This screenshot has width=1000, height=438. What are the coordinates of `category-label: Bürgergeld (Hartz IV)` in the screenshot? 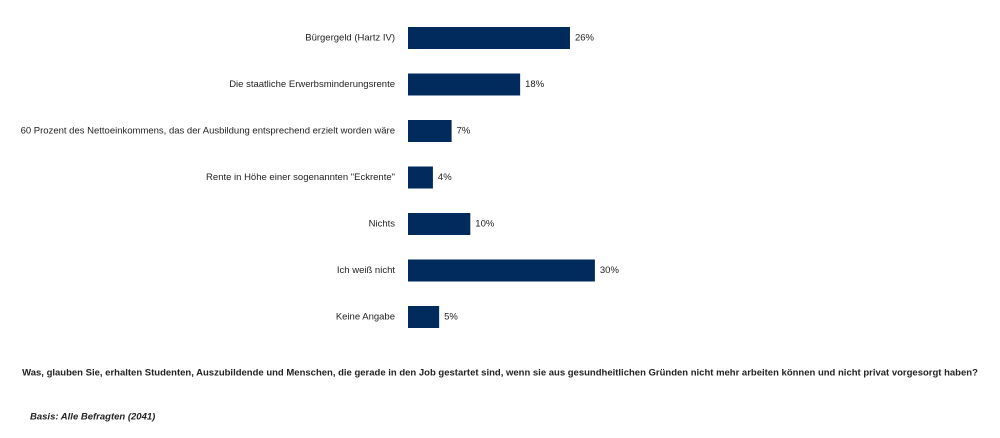 It's located at (350, 38).